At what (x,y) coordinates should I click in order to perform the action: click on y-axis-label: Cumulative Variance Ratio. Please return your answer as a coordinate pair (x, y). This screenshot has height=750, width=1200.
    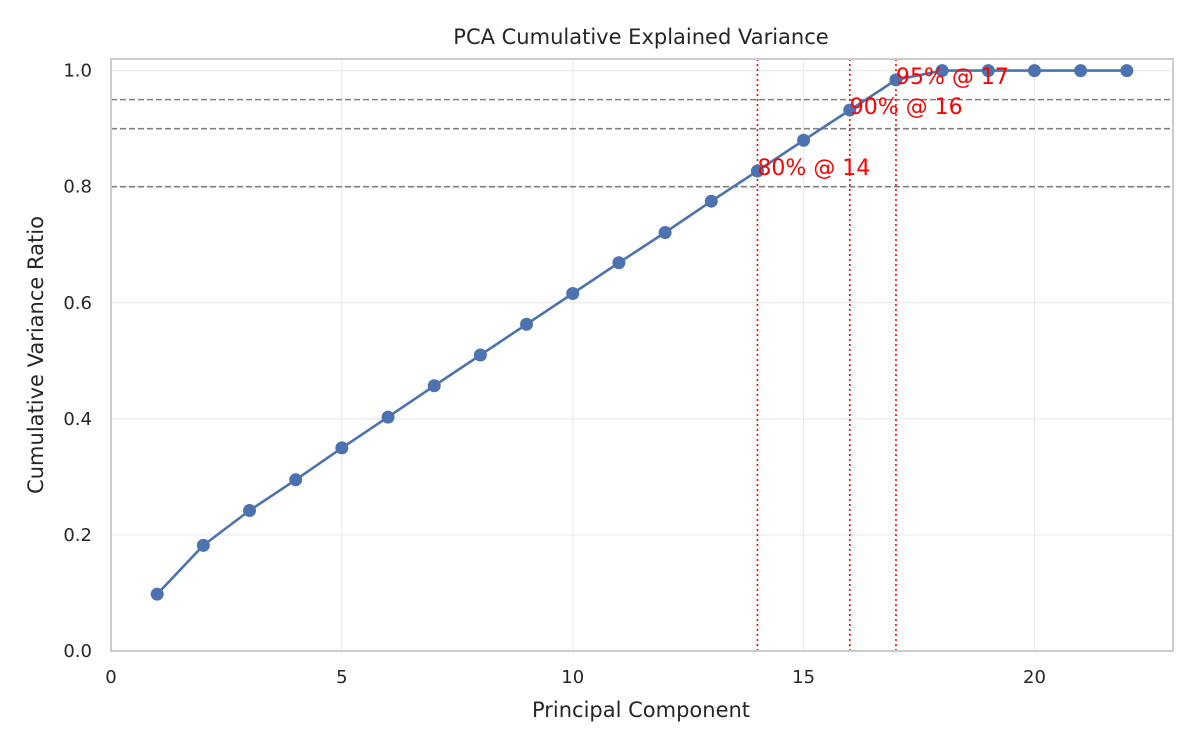
    Looking at the image, I should click on (36, 355).